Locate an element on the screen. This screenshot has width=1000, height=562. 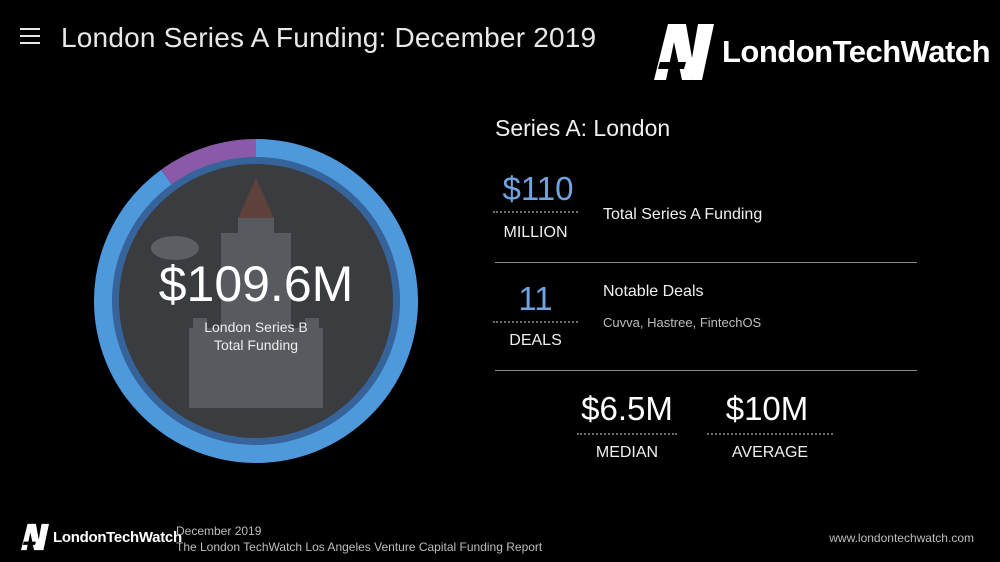
total-label: Total Series A Funding is located at coordinates (683, 214).